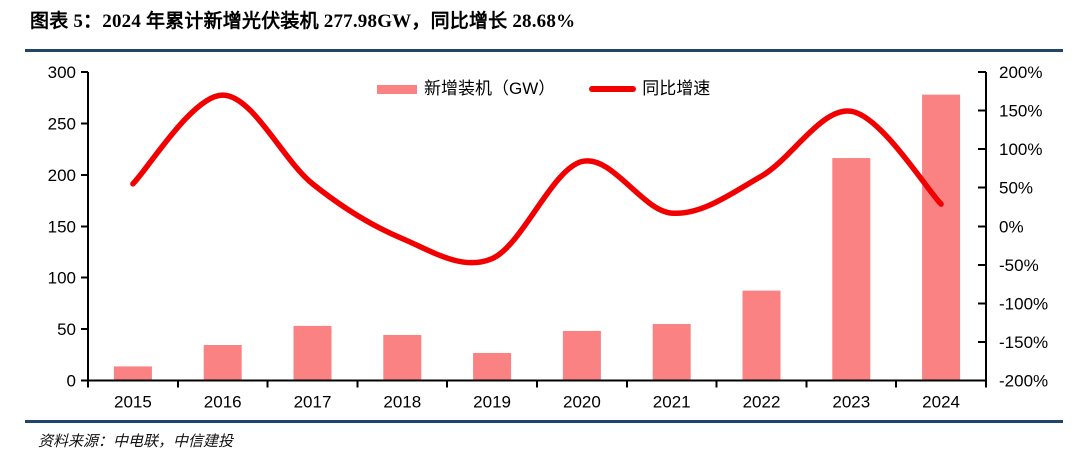 Image resolution: width=1080 pixels, height=463 pixels. What do you see at coordinates (136, 442) in the screenshot?
I see `source-note: 资料来源：中电联，中信建投` at bounding box center [136, 442].